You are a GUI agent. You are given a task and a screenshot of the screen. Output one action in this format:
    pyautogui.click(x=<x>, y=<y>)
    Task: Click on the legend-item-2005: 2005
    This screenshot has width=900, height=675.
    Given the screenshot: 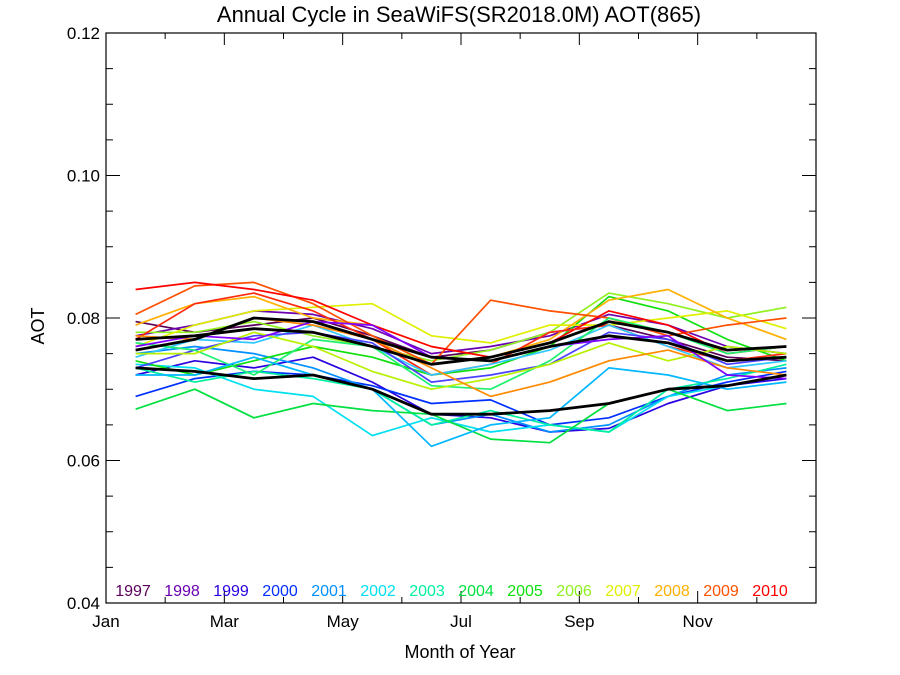 What is the action you would take?
    pyautogui.click(x=525, y=591)
    